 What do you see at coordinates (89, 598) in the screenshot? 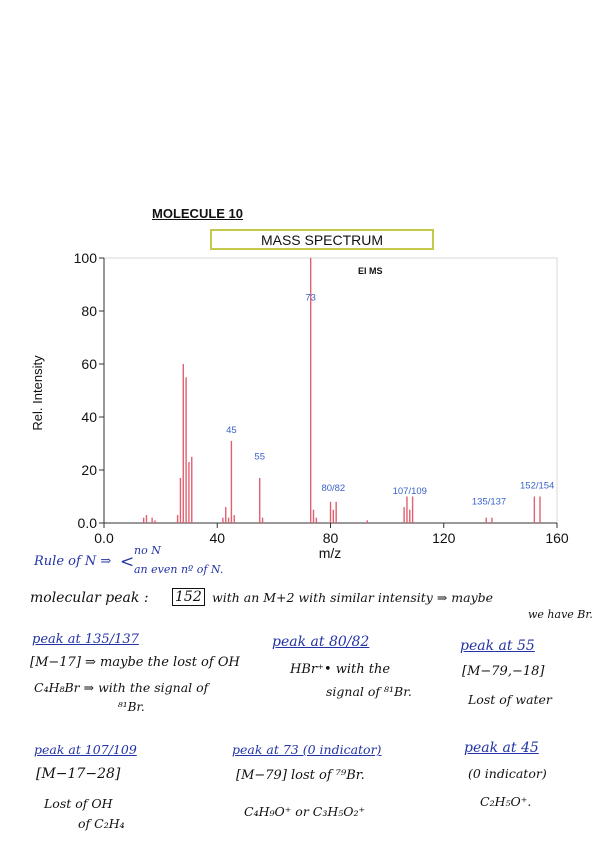
I see `molecular-peak-label: molecular peak :` at bounding box center [89, 598].